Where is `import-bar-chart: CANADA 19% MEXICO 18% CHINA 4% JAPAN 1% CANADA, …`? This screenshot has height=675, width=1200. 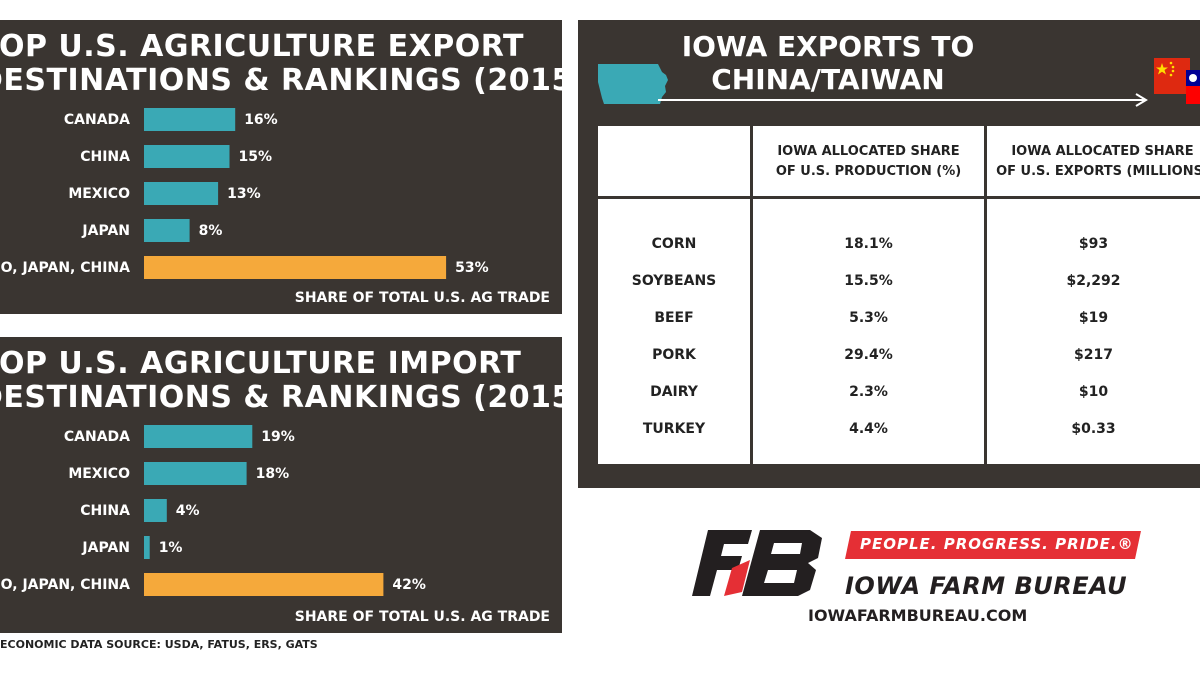
import-bar-chart: CANADA 19% MEXICO 18% CHINA 4% JAPAN 1% CANADA, … is located at coordinates (213, 510).